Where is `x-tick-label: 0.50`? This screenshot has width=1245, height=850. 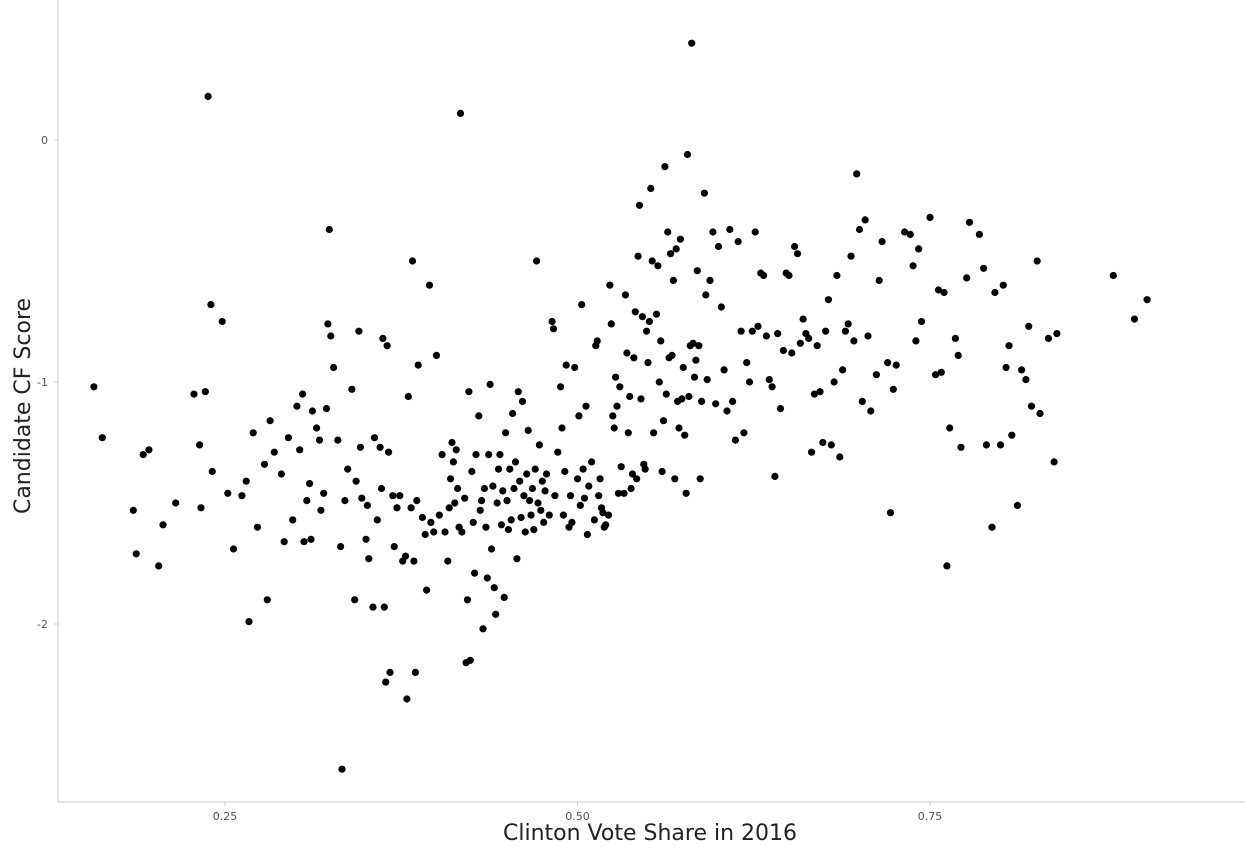
x-tick-label: 0.50 is located at coordinates (577, 816).